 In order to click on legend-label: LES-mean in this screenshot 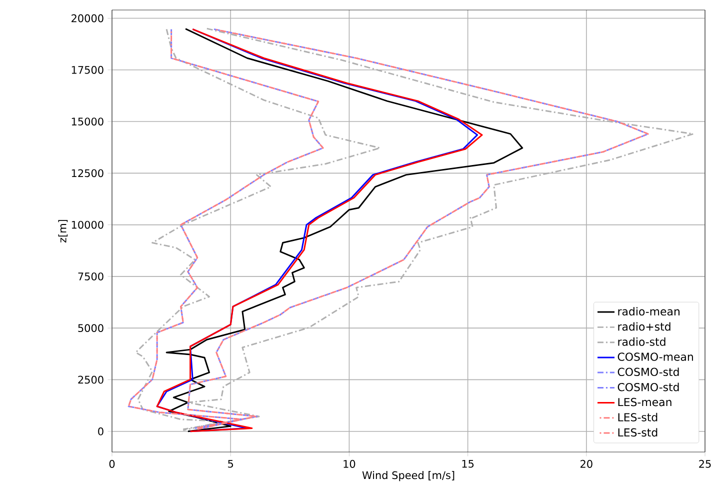, I will do `click(645, 402)`.